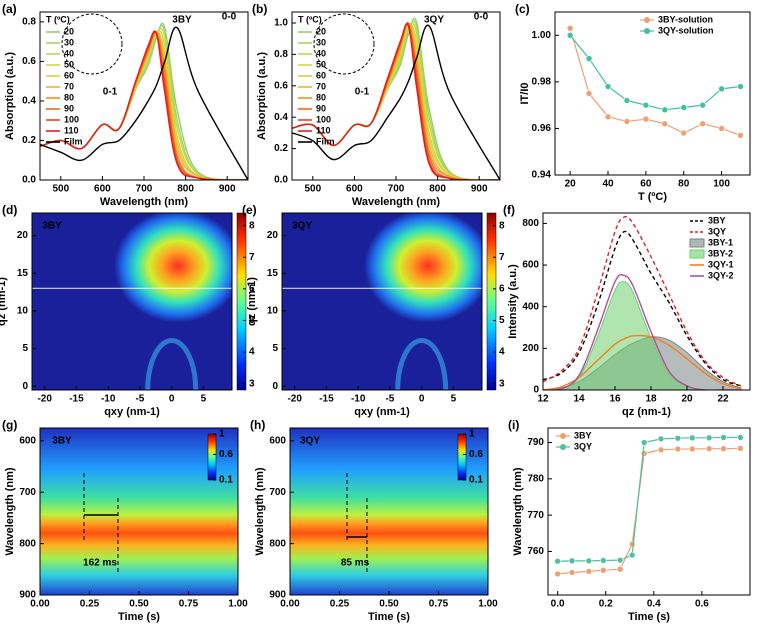 This screenshot has width=760, height=626. What do you see at coordinates (502, 352) in the screenshot?
I see `colorbar-label: 4` at bounding box center [502, 352].